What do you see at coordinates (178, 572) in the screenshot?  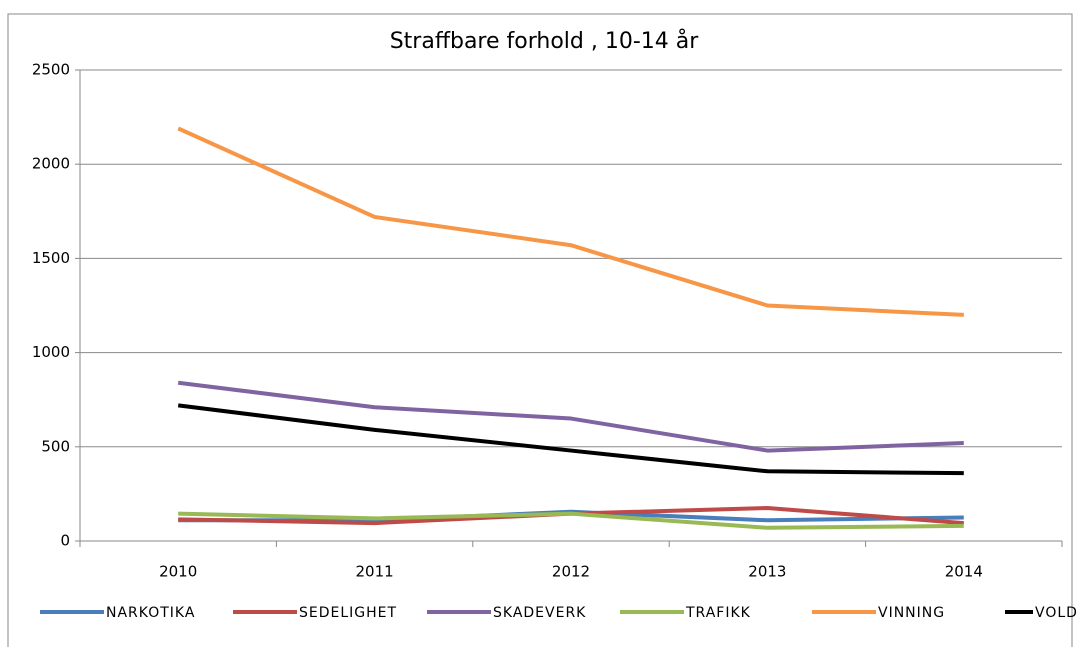 I see `x-tick-label: 2010` at bounding box center [178, 572].